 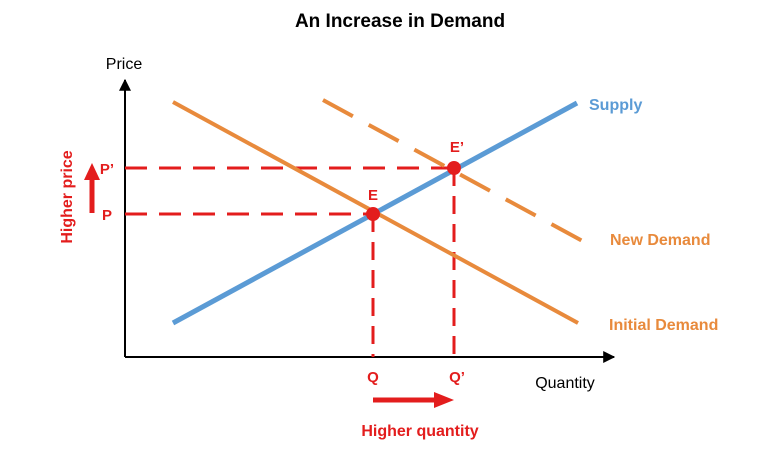 I want to click on price-increase-arrow, so click(x=92, y=188).